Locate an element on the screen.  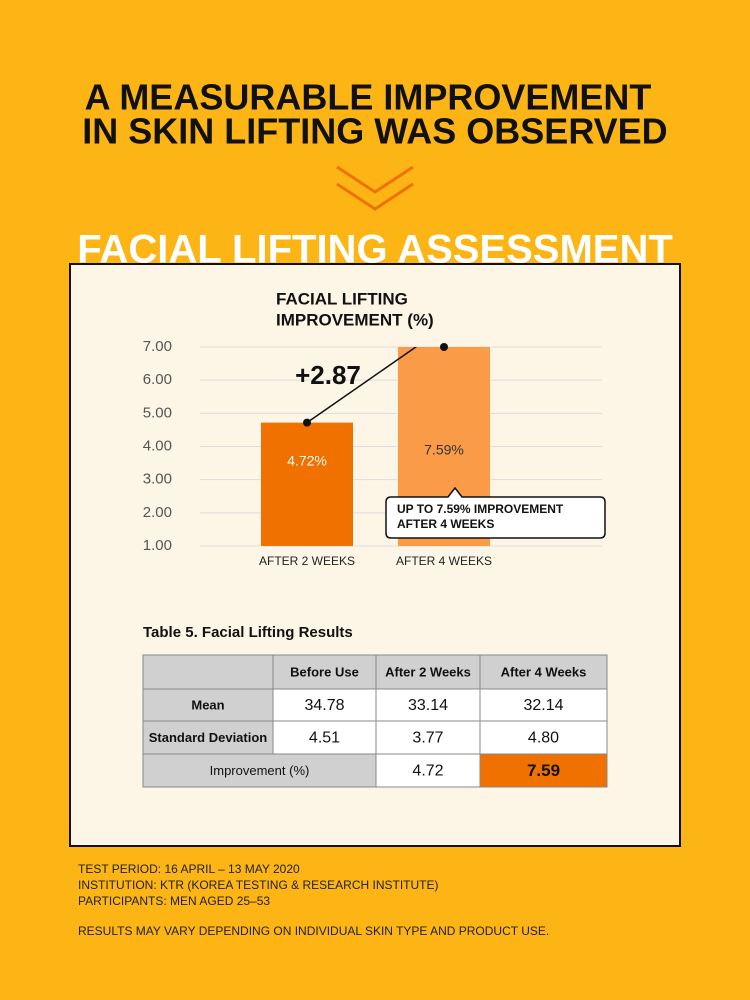
callout-text: AFTER 4 WEEKS is located at coordinates (445, 524).